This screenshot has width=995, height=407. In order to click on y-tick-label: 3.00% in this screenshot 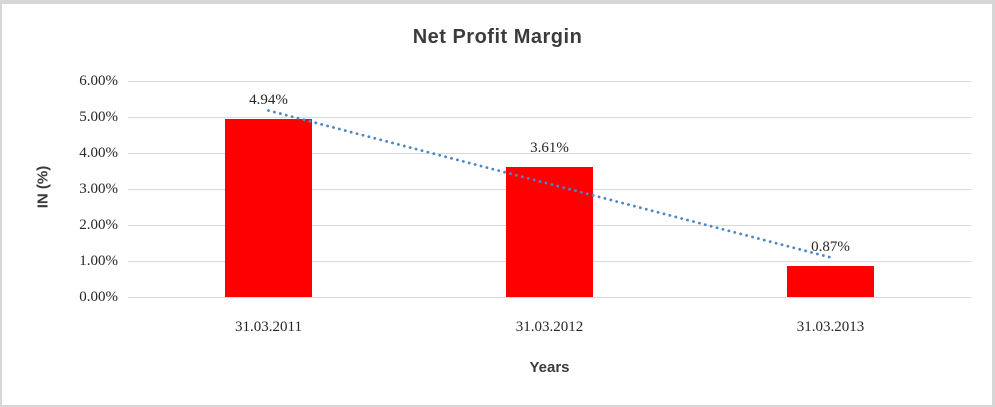, I will do `click(98, 189)`.